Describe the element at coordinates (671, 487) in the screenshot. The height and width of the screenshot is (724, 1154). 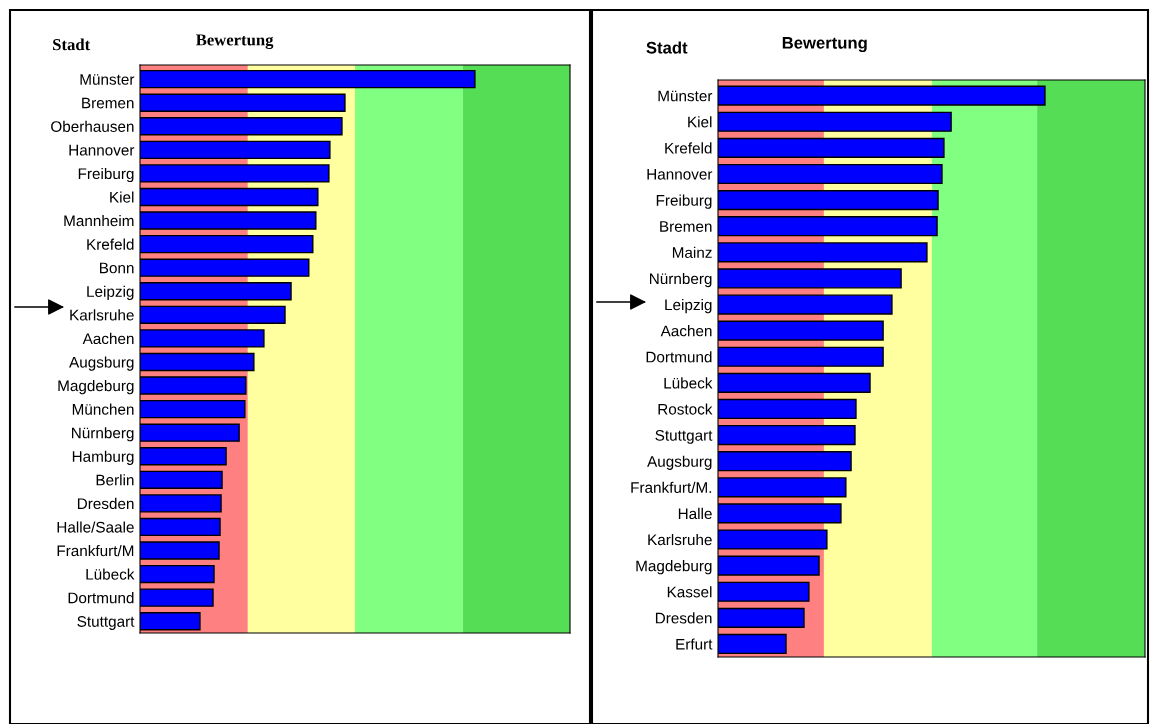
I see `y-tick-label: Frankfurt/M.` at that location.